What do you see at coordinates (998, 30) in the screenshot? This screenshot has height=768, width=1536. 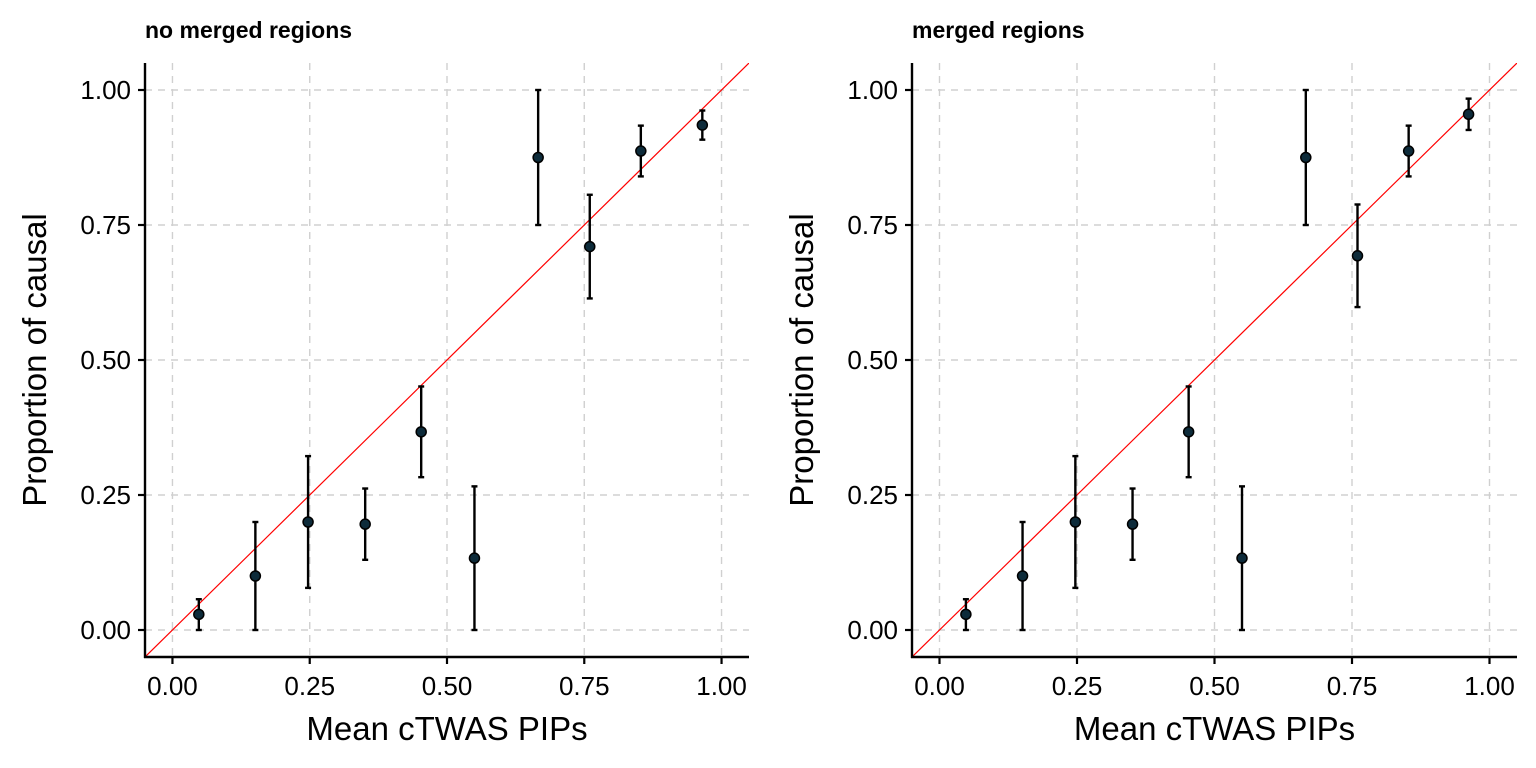 I see `panel-title: merged regions` at bounding box center [998, 30].